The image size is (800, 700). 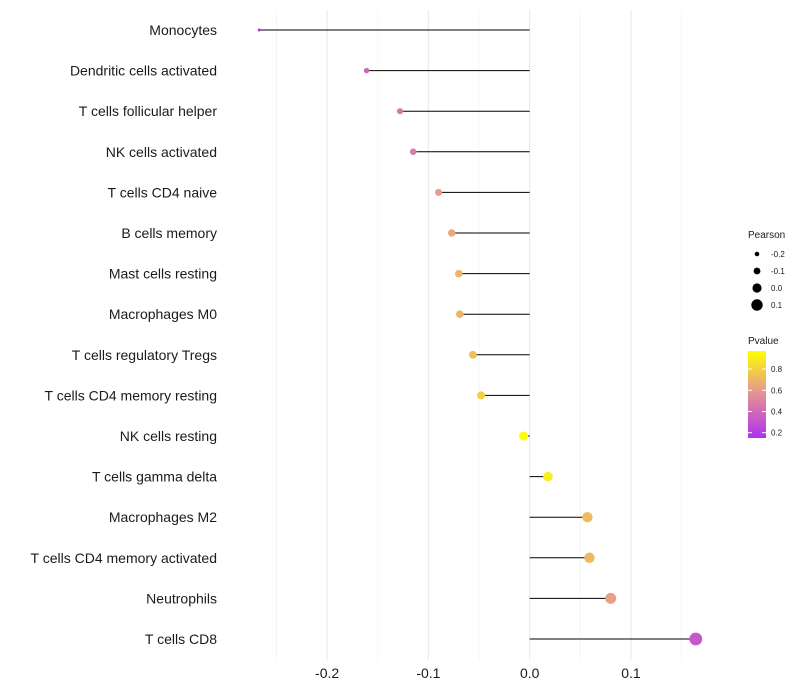 What do you see at coordinates (154, 477) in the screenshot?
I see `category-label: T cells gamma delta` at bounding box center [154, 477].